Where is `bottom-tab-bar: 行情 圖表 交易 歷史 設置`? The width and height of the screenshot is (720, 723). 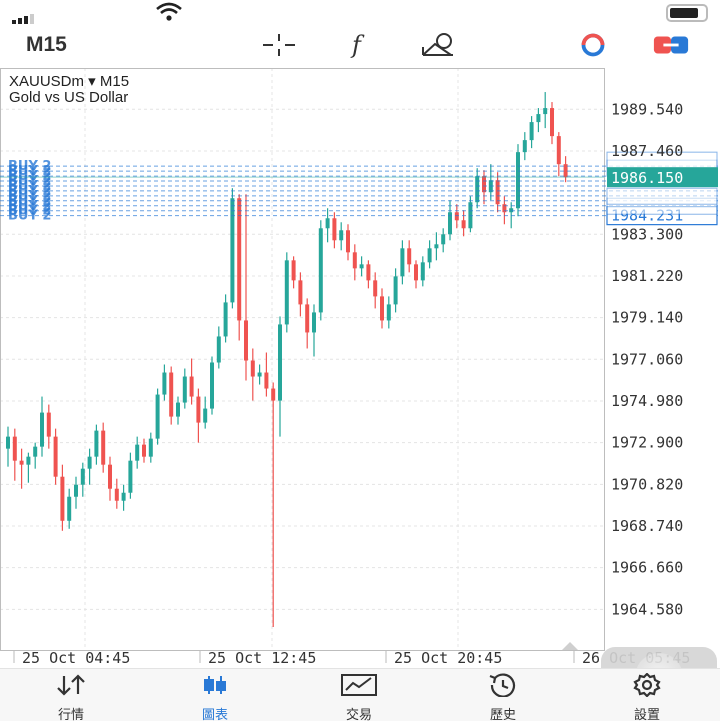 bottom-tab-bar: 行情 圖表 交易 歷史 設置 is located at coordinates (360, 695).